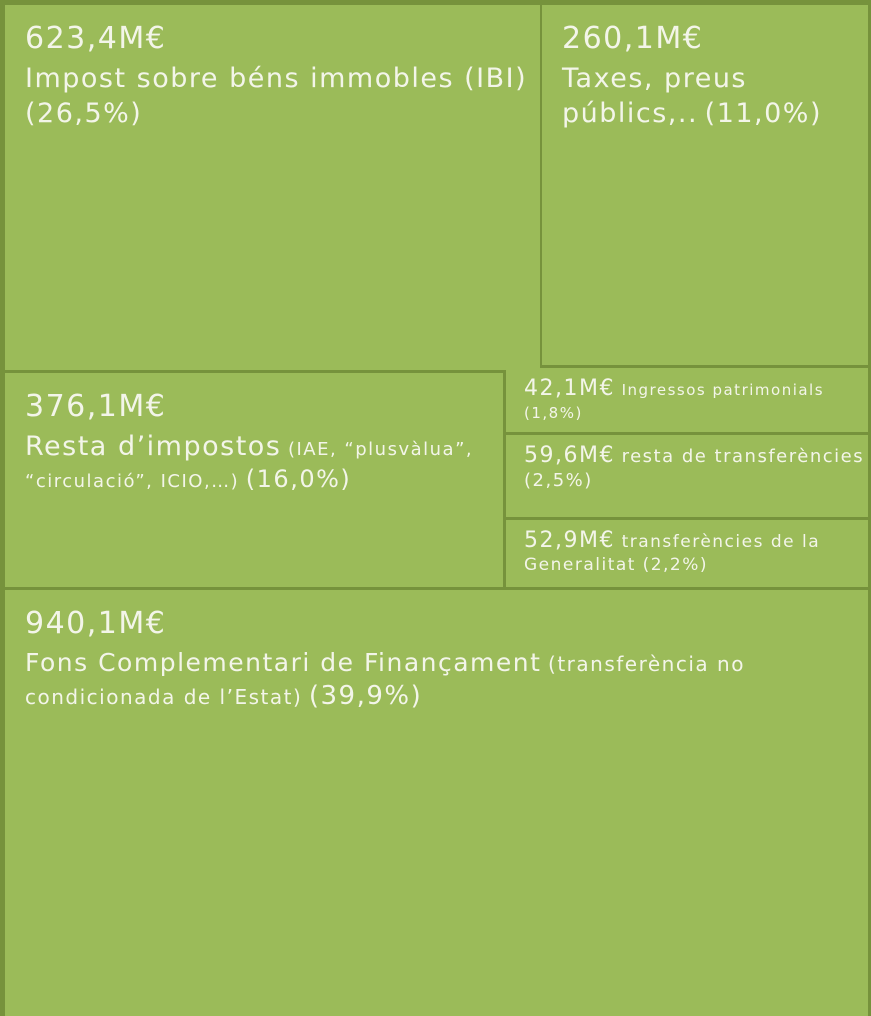 The height and width of the screenshot is (1016, 871). I want to click on category-label: transferències de la Generalitat, so click(672, 553).